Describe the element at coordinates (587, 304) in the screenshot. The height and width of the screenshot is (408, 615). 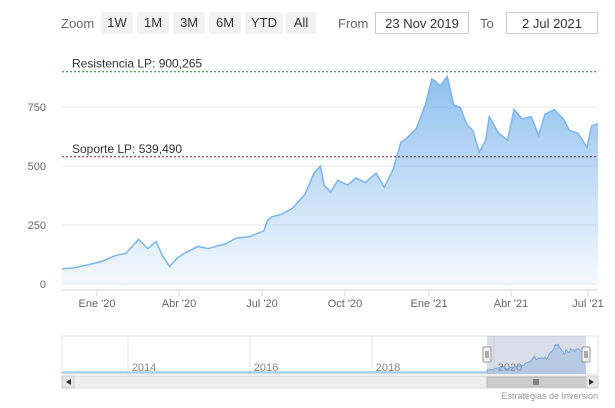
I see `x-tick-label: Jul '21` at that location.